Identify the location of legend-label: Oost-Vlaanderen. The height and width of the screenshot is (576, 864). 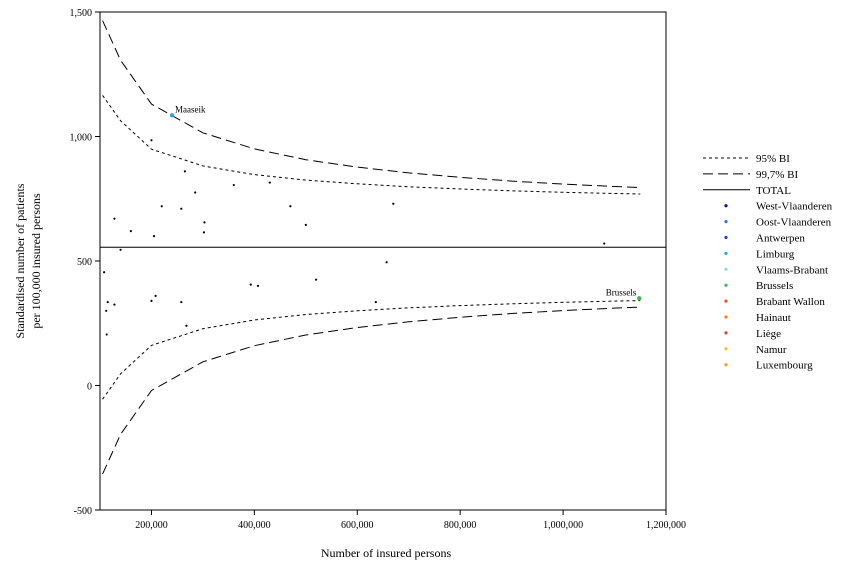
(794, 223).